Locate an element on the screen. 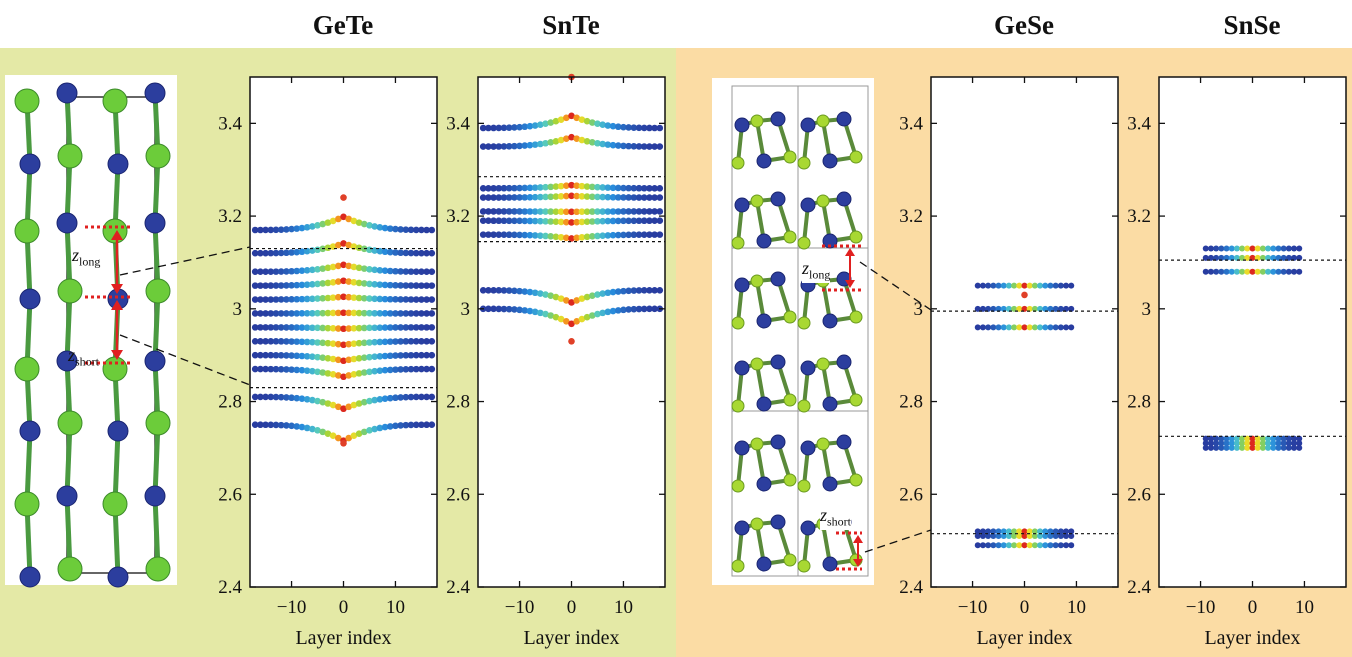  connector-line is located at coordinates (898, 541).